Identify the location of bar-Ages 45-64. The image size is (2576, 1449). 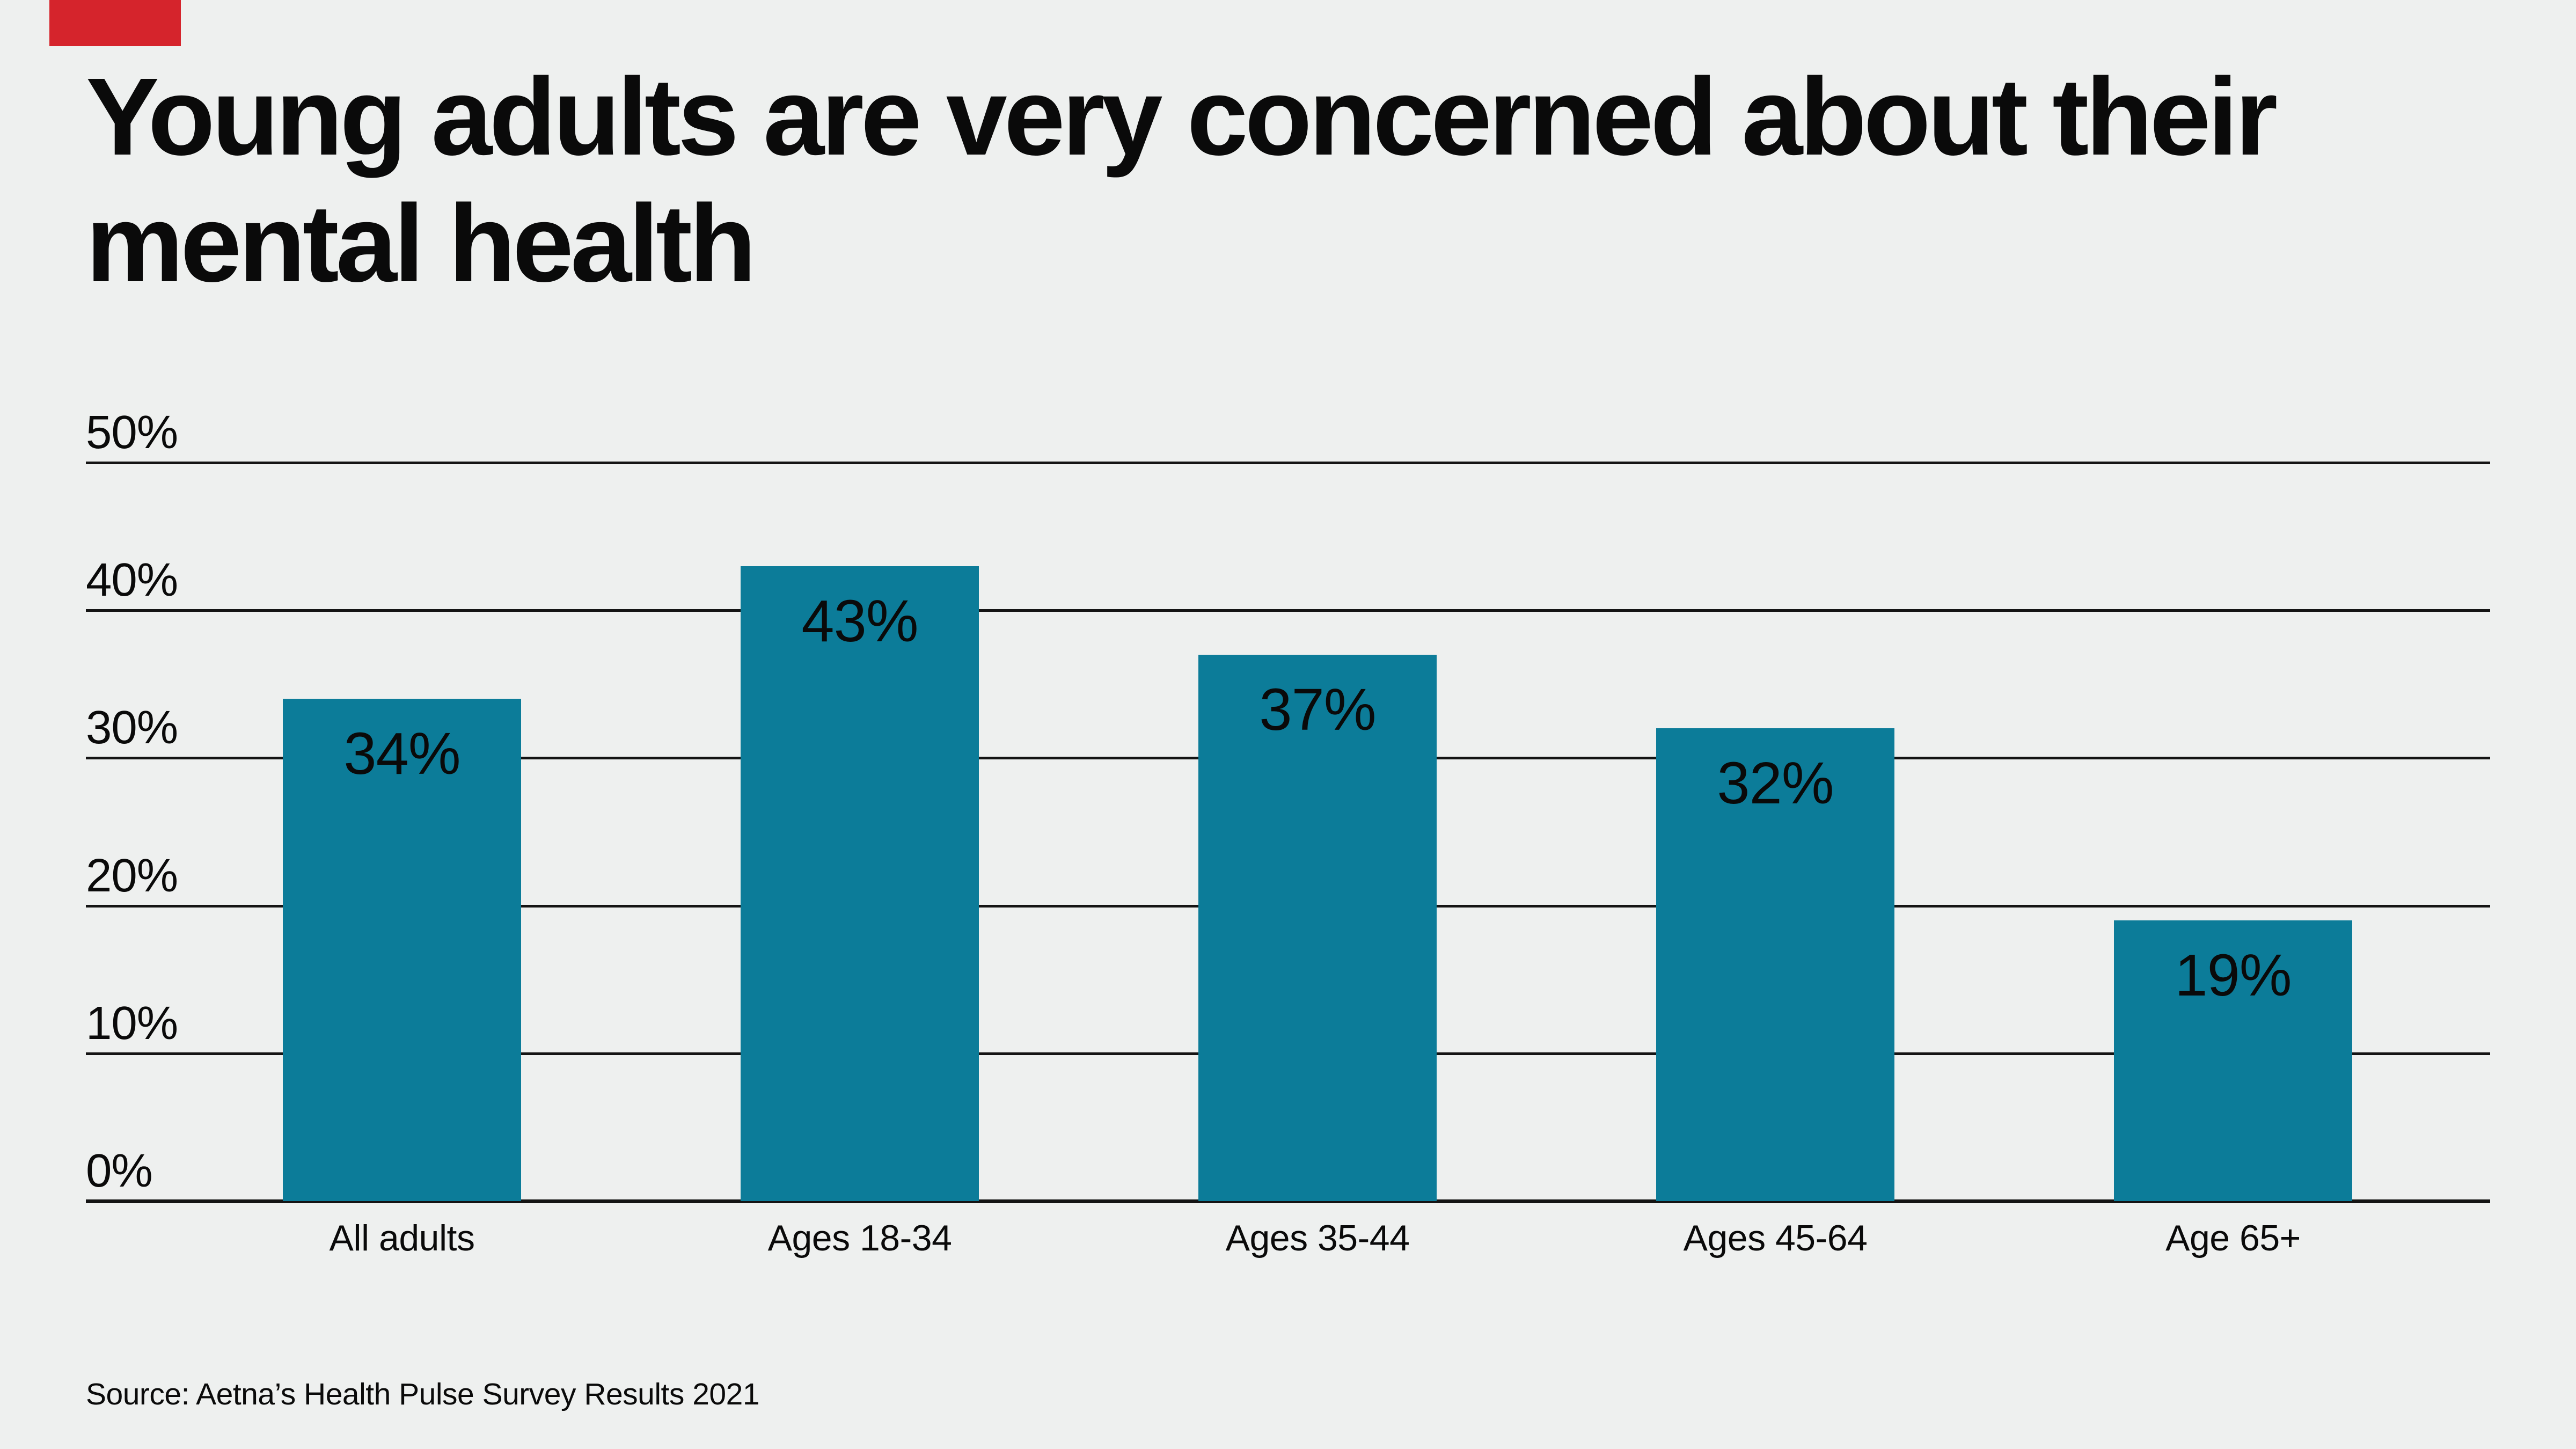
(1775, 964).